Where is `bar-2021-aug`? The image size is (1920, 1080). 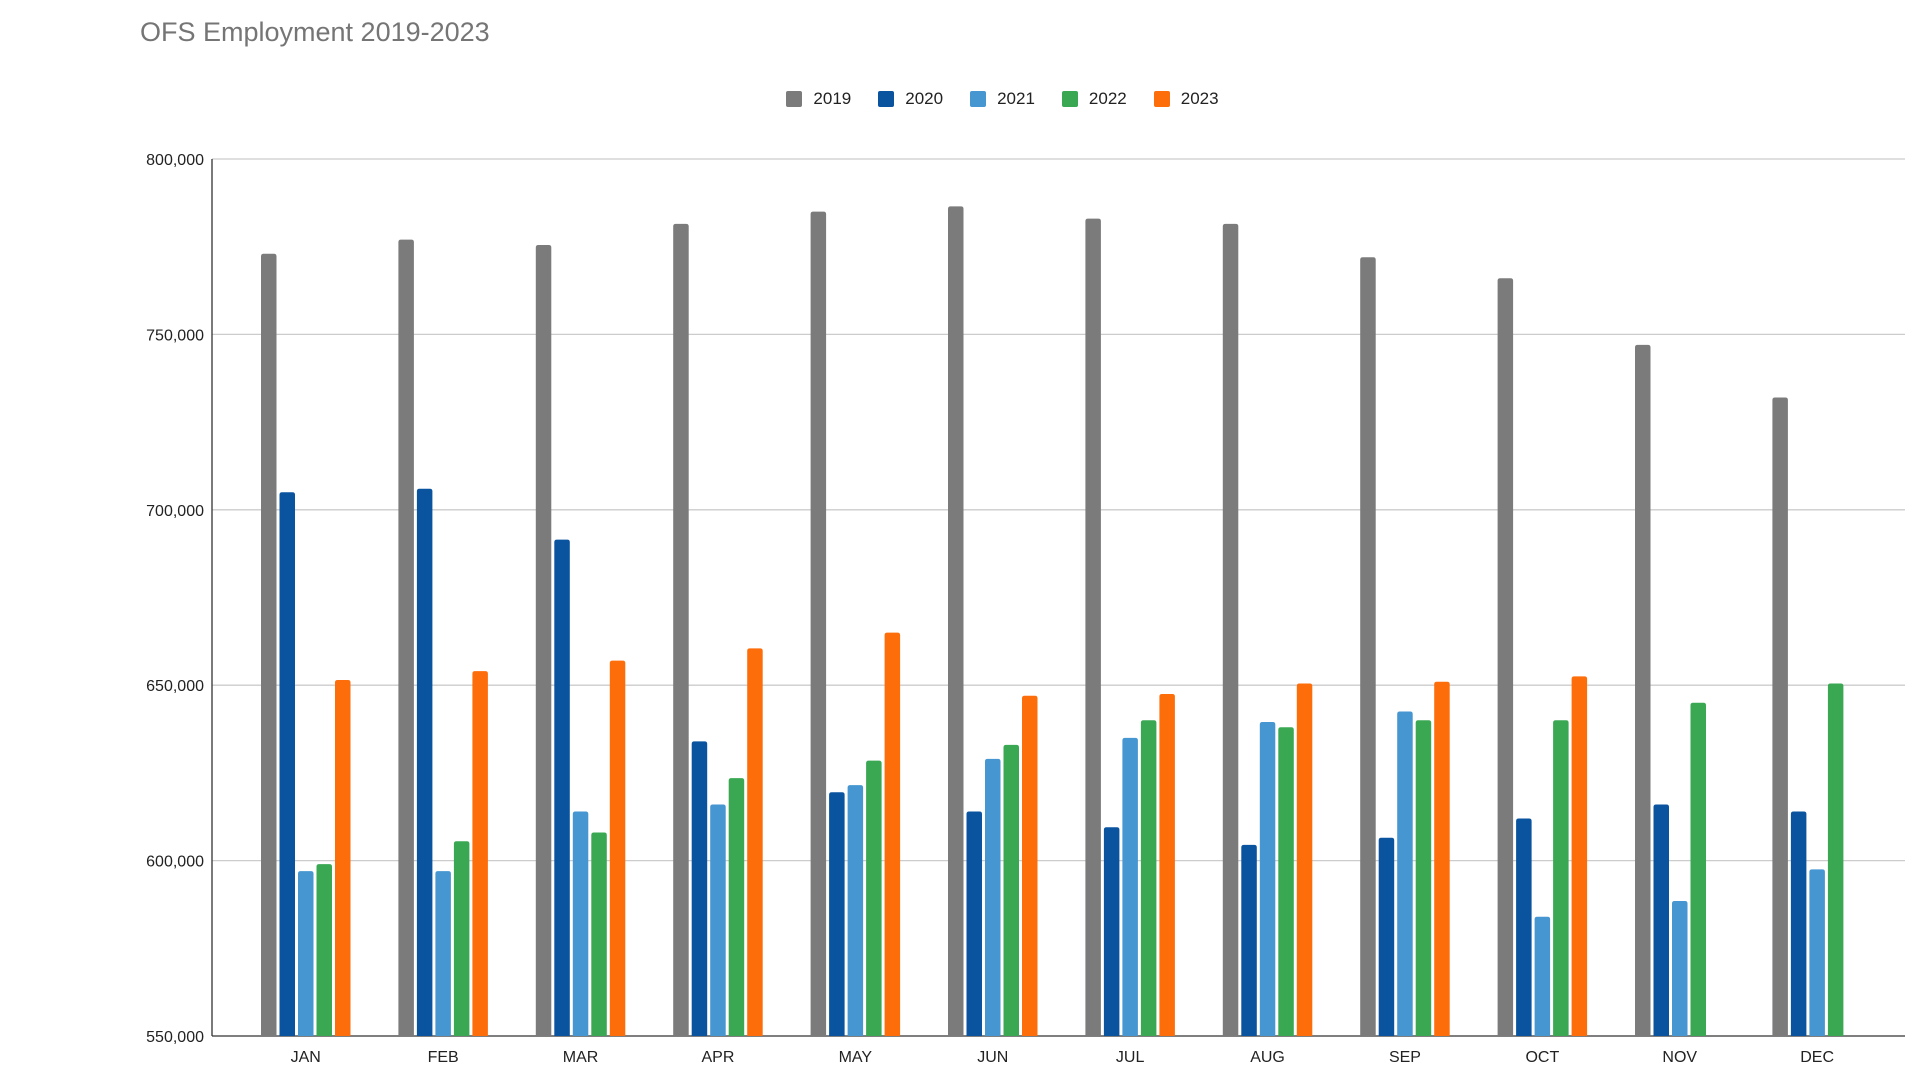
bar-2021-aug is located at coordinates (1267, 879).